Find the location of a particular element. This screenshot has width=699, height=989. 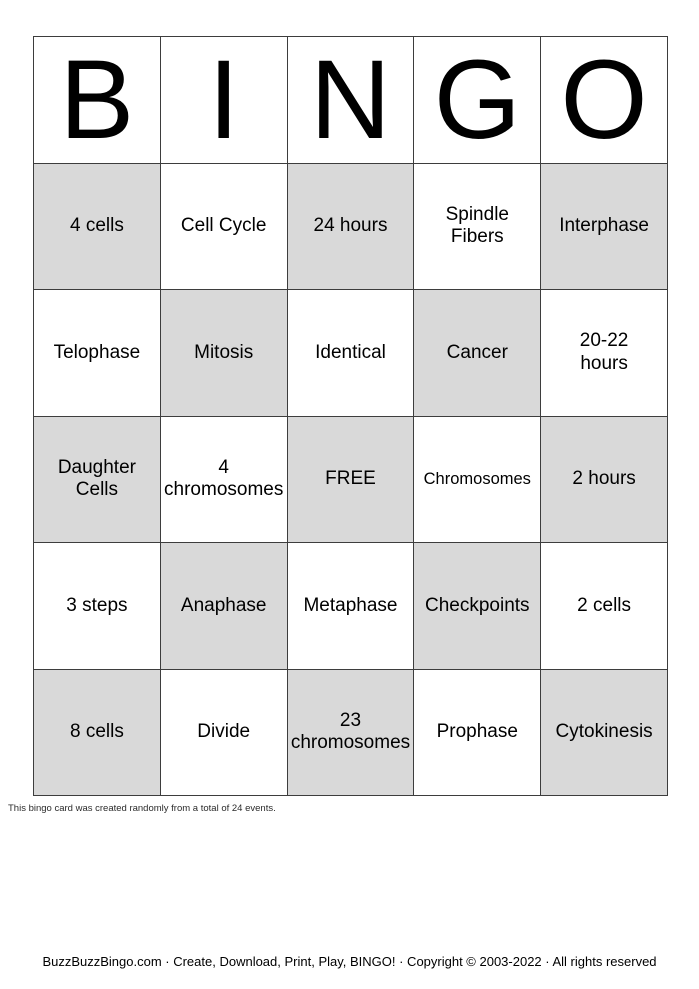

bingo-cell: Chromosomes is located at coordinates (477, 479).